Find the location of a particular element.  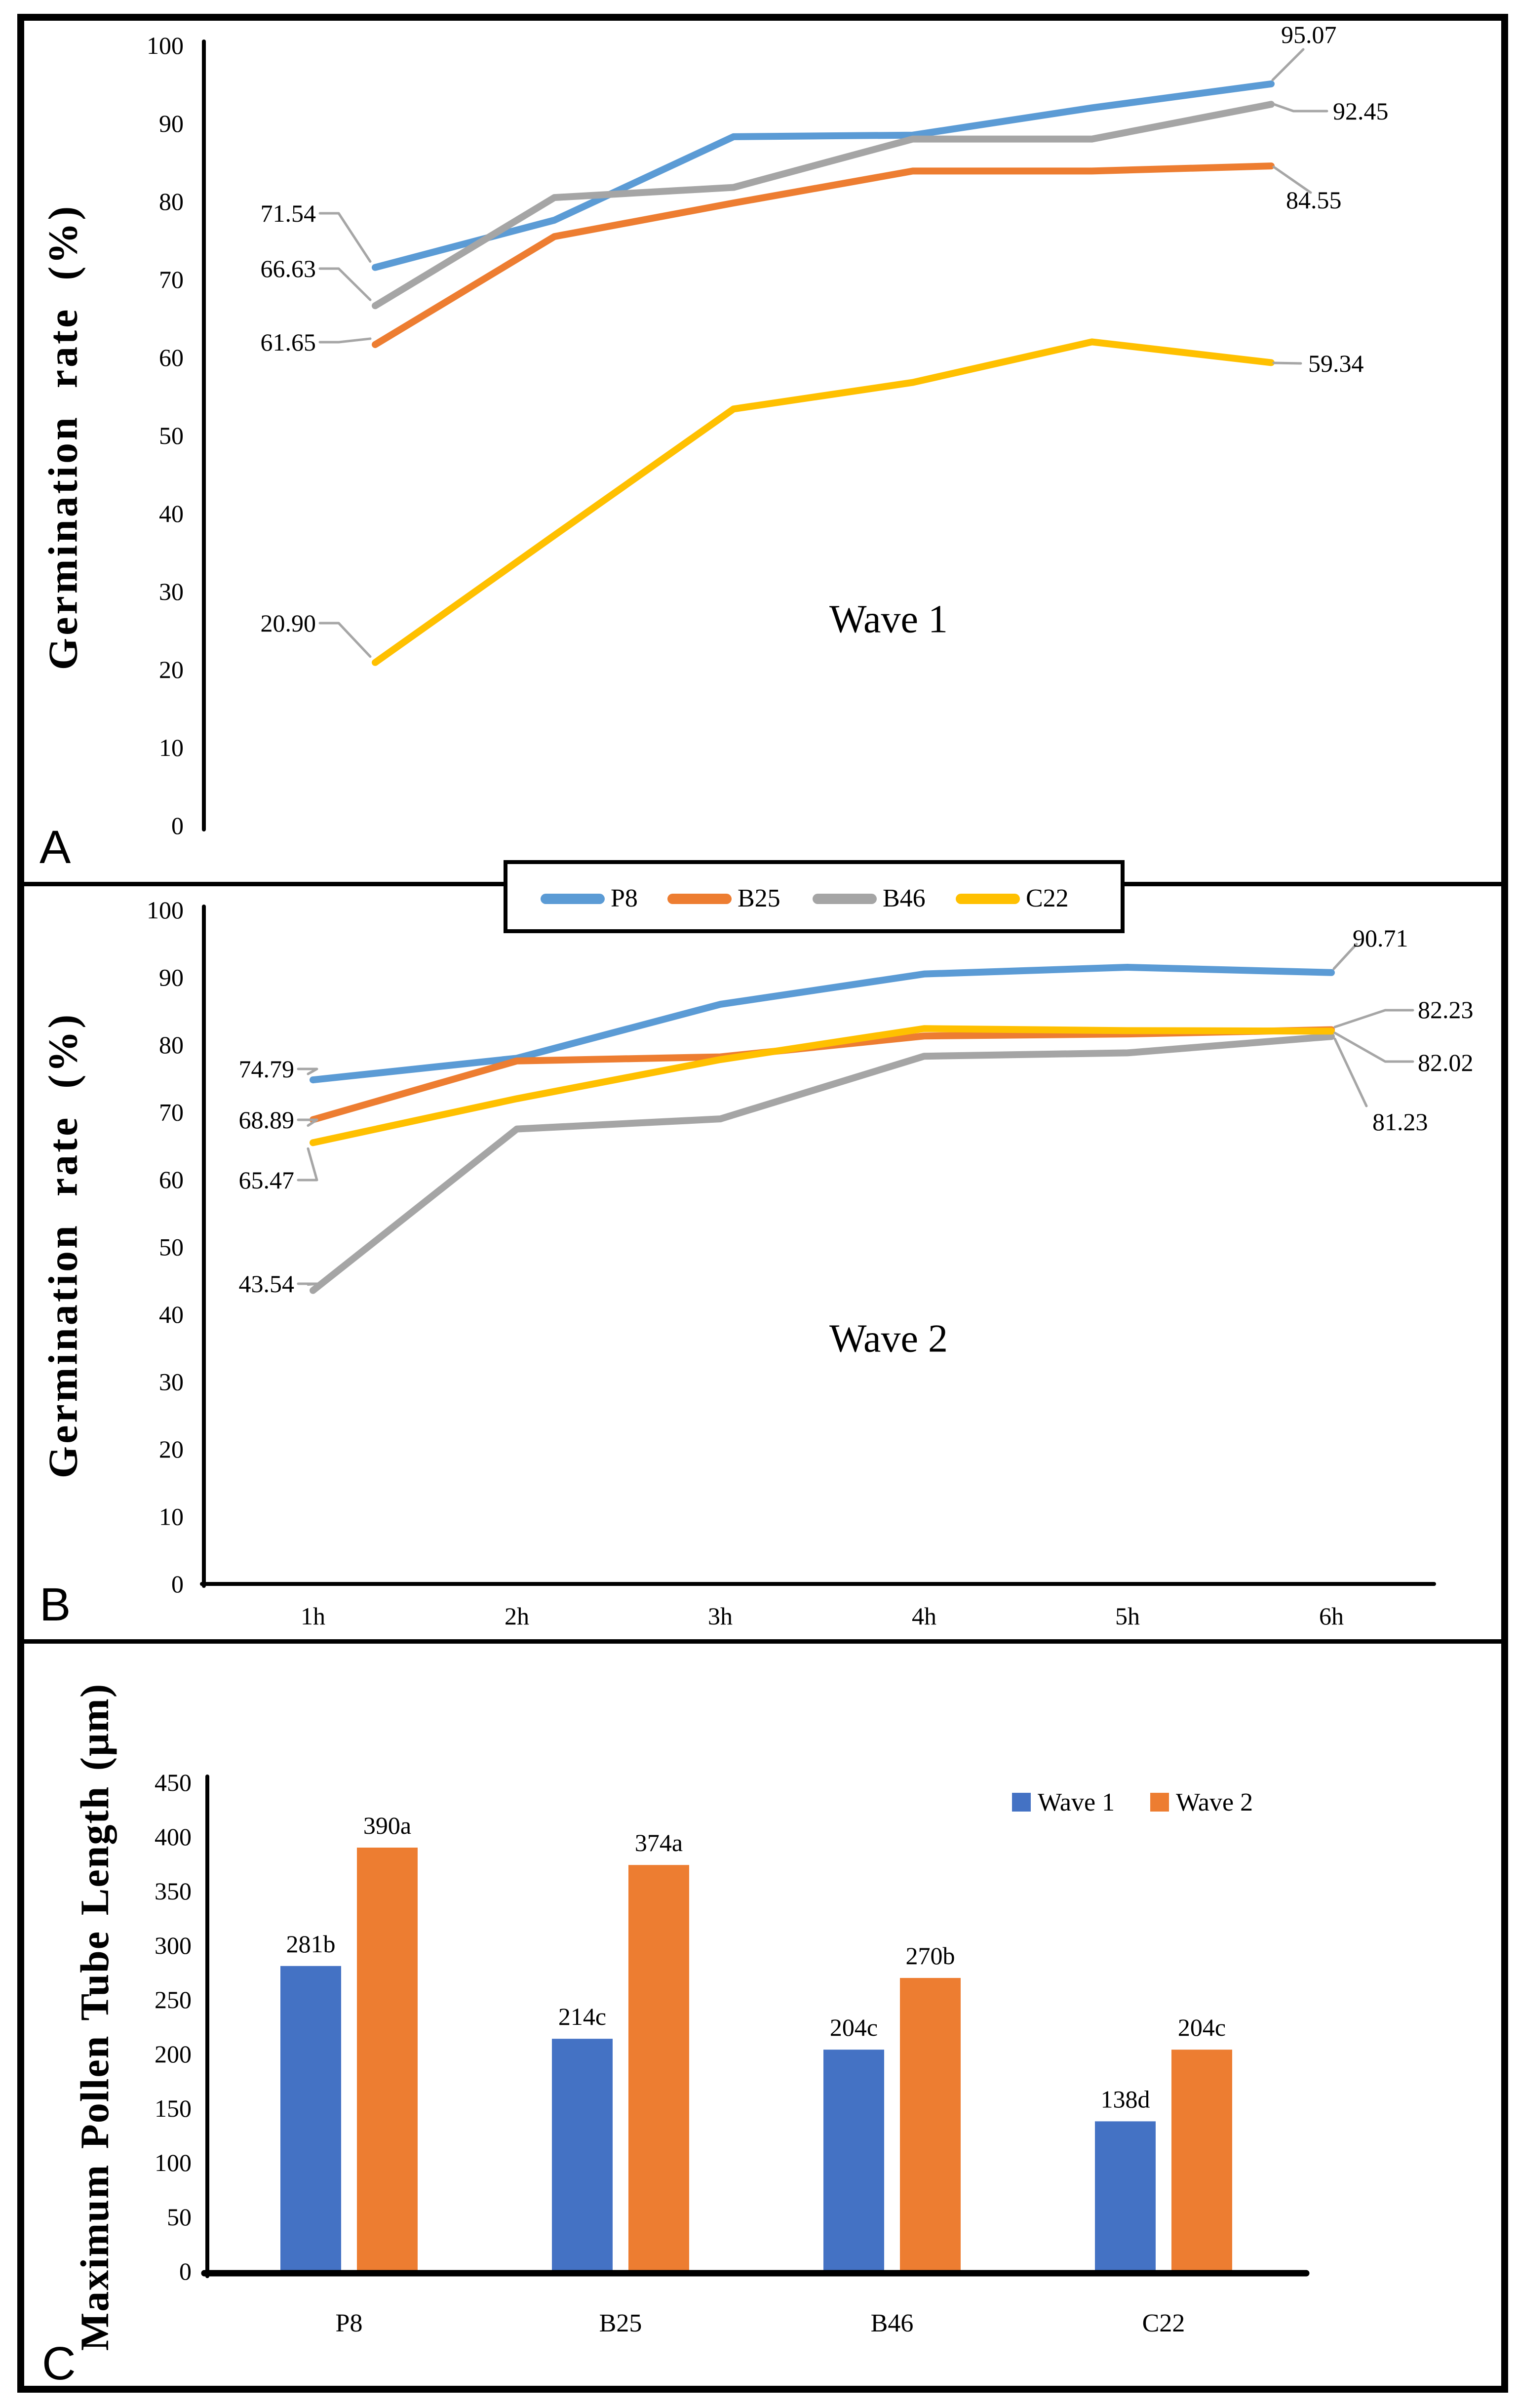

bar-value-label: 374a is located at coordinates (659, 1842).